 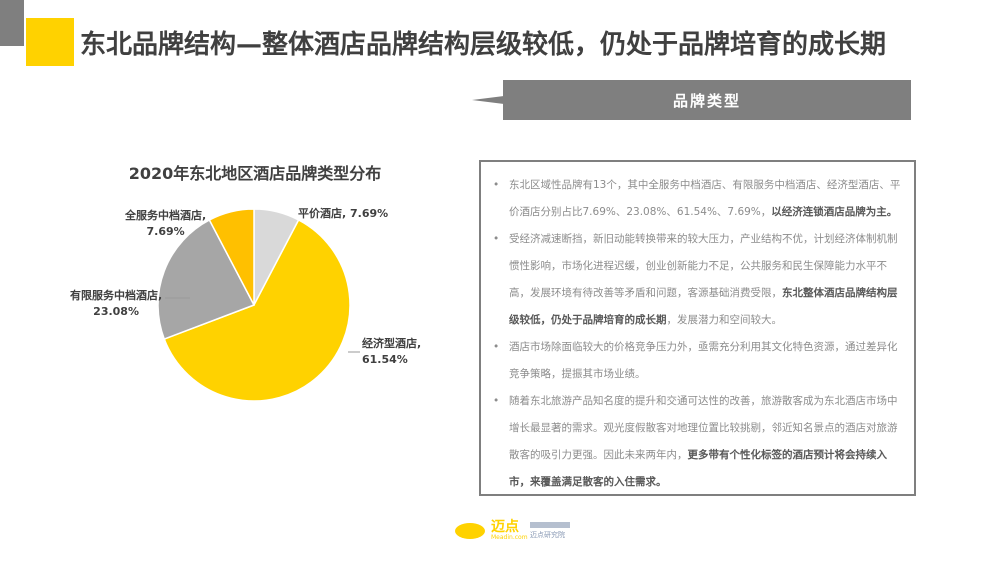 What do you see at coordinates (488, 100) in the screenshot?
I see `tag-arrow` at bounding box center [488, 100].